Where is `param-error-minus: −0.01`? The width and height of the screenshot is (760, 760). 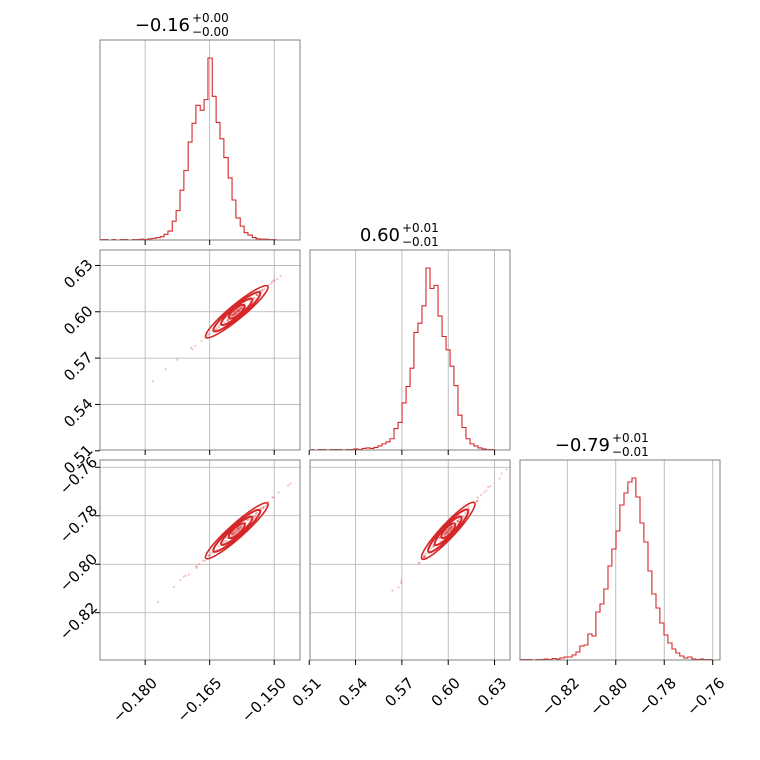 param-error-minus: −0.01 is located at coordinates (630, 452).